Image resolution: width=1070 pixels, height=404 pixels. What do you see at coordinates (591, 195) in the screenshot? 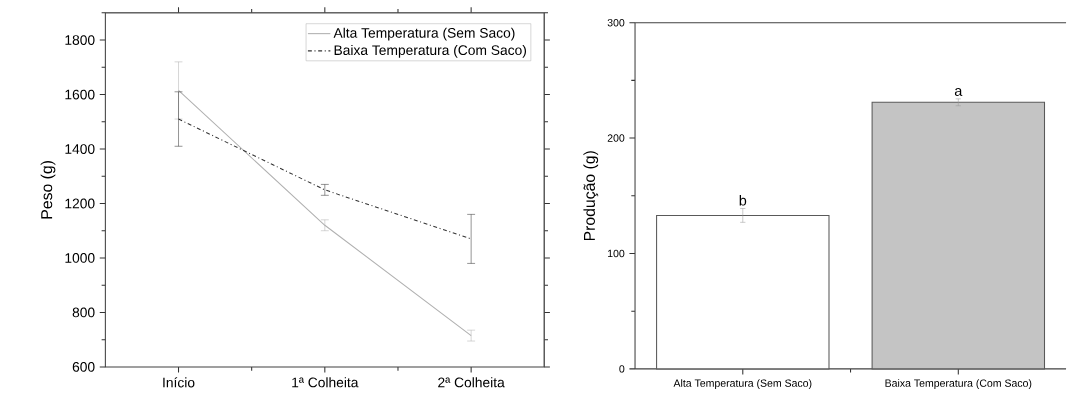
I see `y-axis-title: Produção (g)` at bounding box center [591, 195].